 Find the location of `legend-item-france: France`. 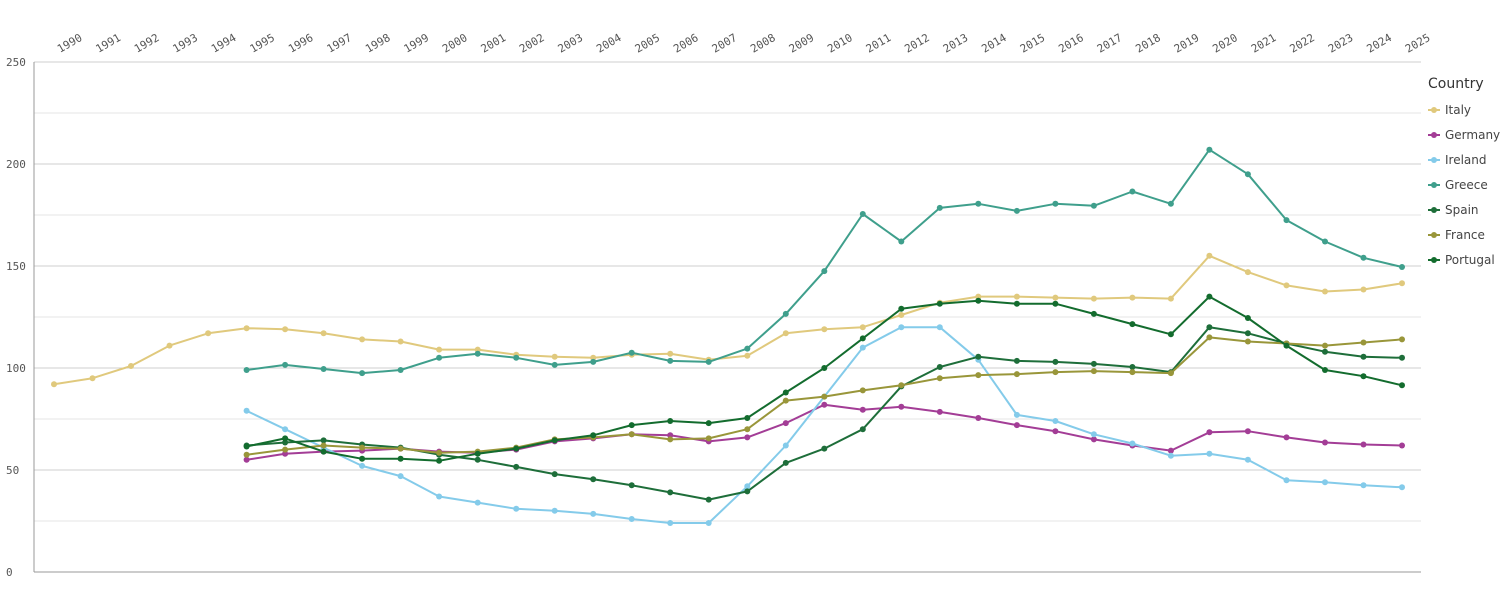

legend-item-france: France is located at coordinates (1456, 235).